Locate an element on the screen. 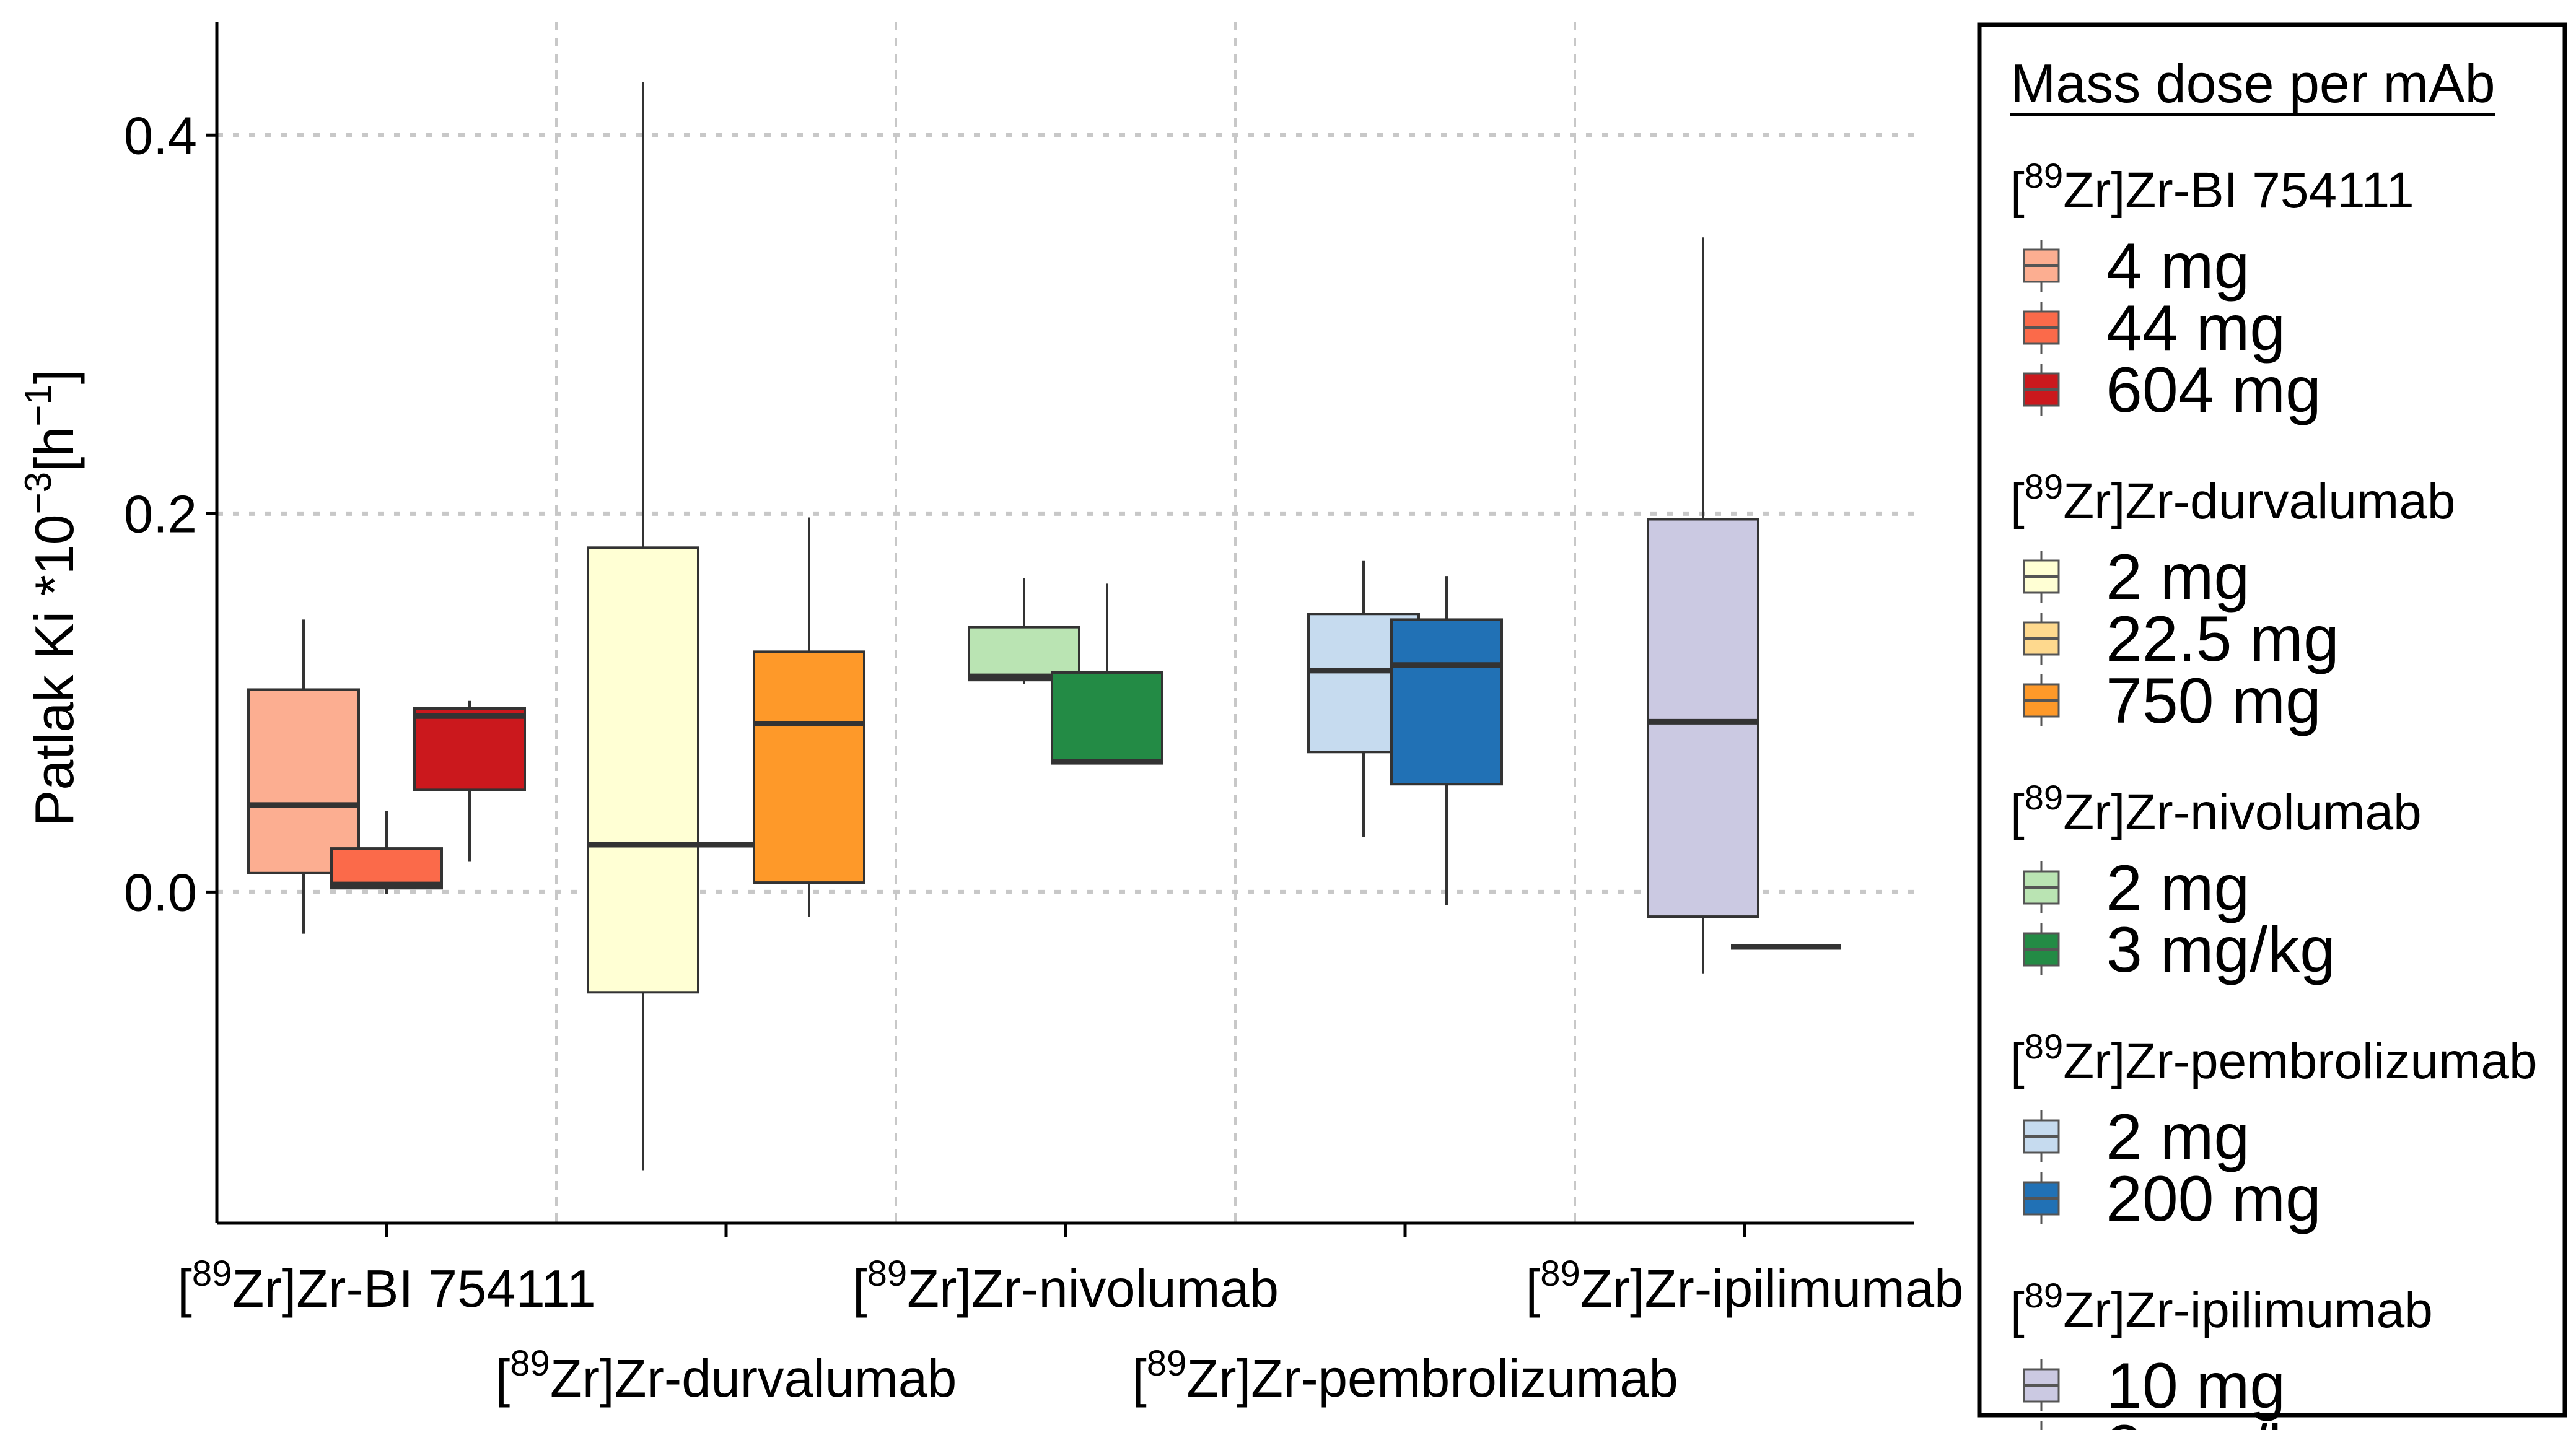 Image resolution: width=2576 pixels, height=1430 pixels. legend-group-title: [89Zr]Zr-pembrolizumab is located at coordinates (2274, 1058).